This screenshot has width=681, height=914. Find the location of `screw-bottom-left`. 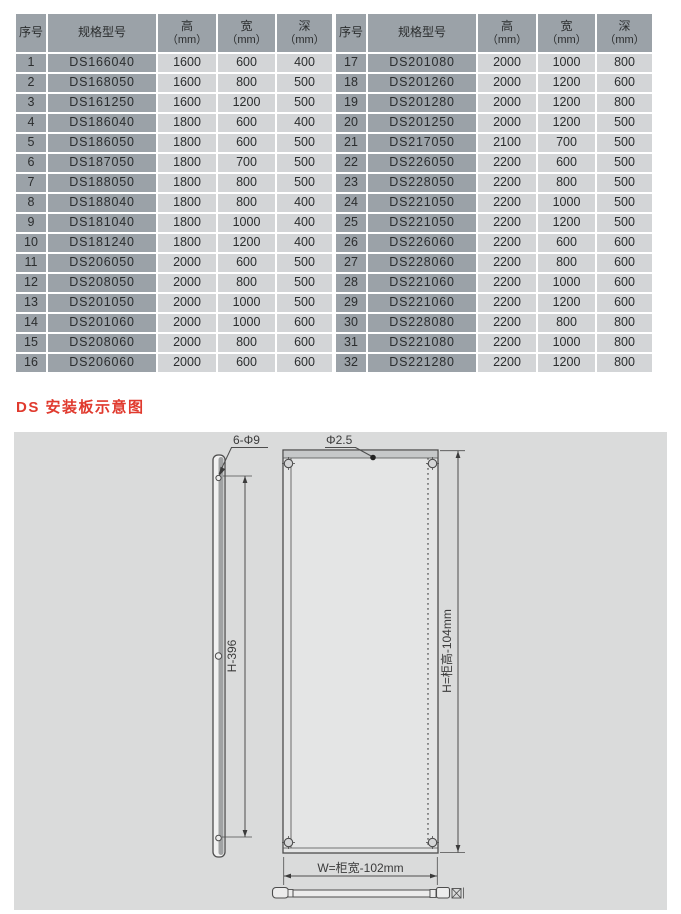

screw-bottom-left is located at coordinates (288, 842).